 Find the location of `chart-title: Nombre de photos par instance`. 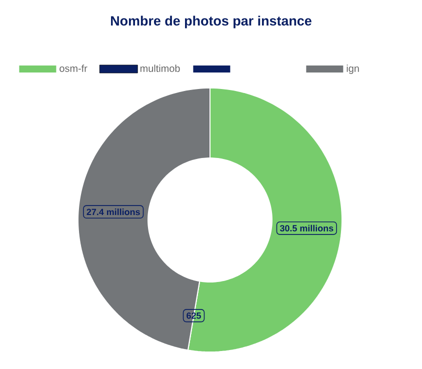

chart-title: Nombre de photos par instance is located at coordinates (211, 22).